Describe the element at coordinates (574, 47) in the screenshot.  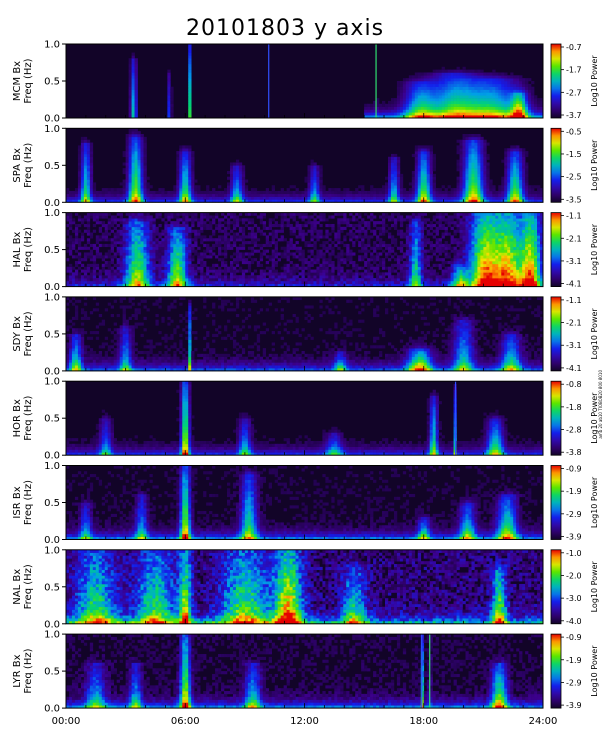
I see `colorbar-tick-label: -0.7` at that location.